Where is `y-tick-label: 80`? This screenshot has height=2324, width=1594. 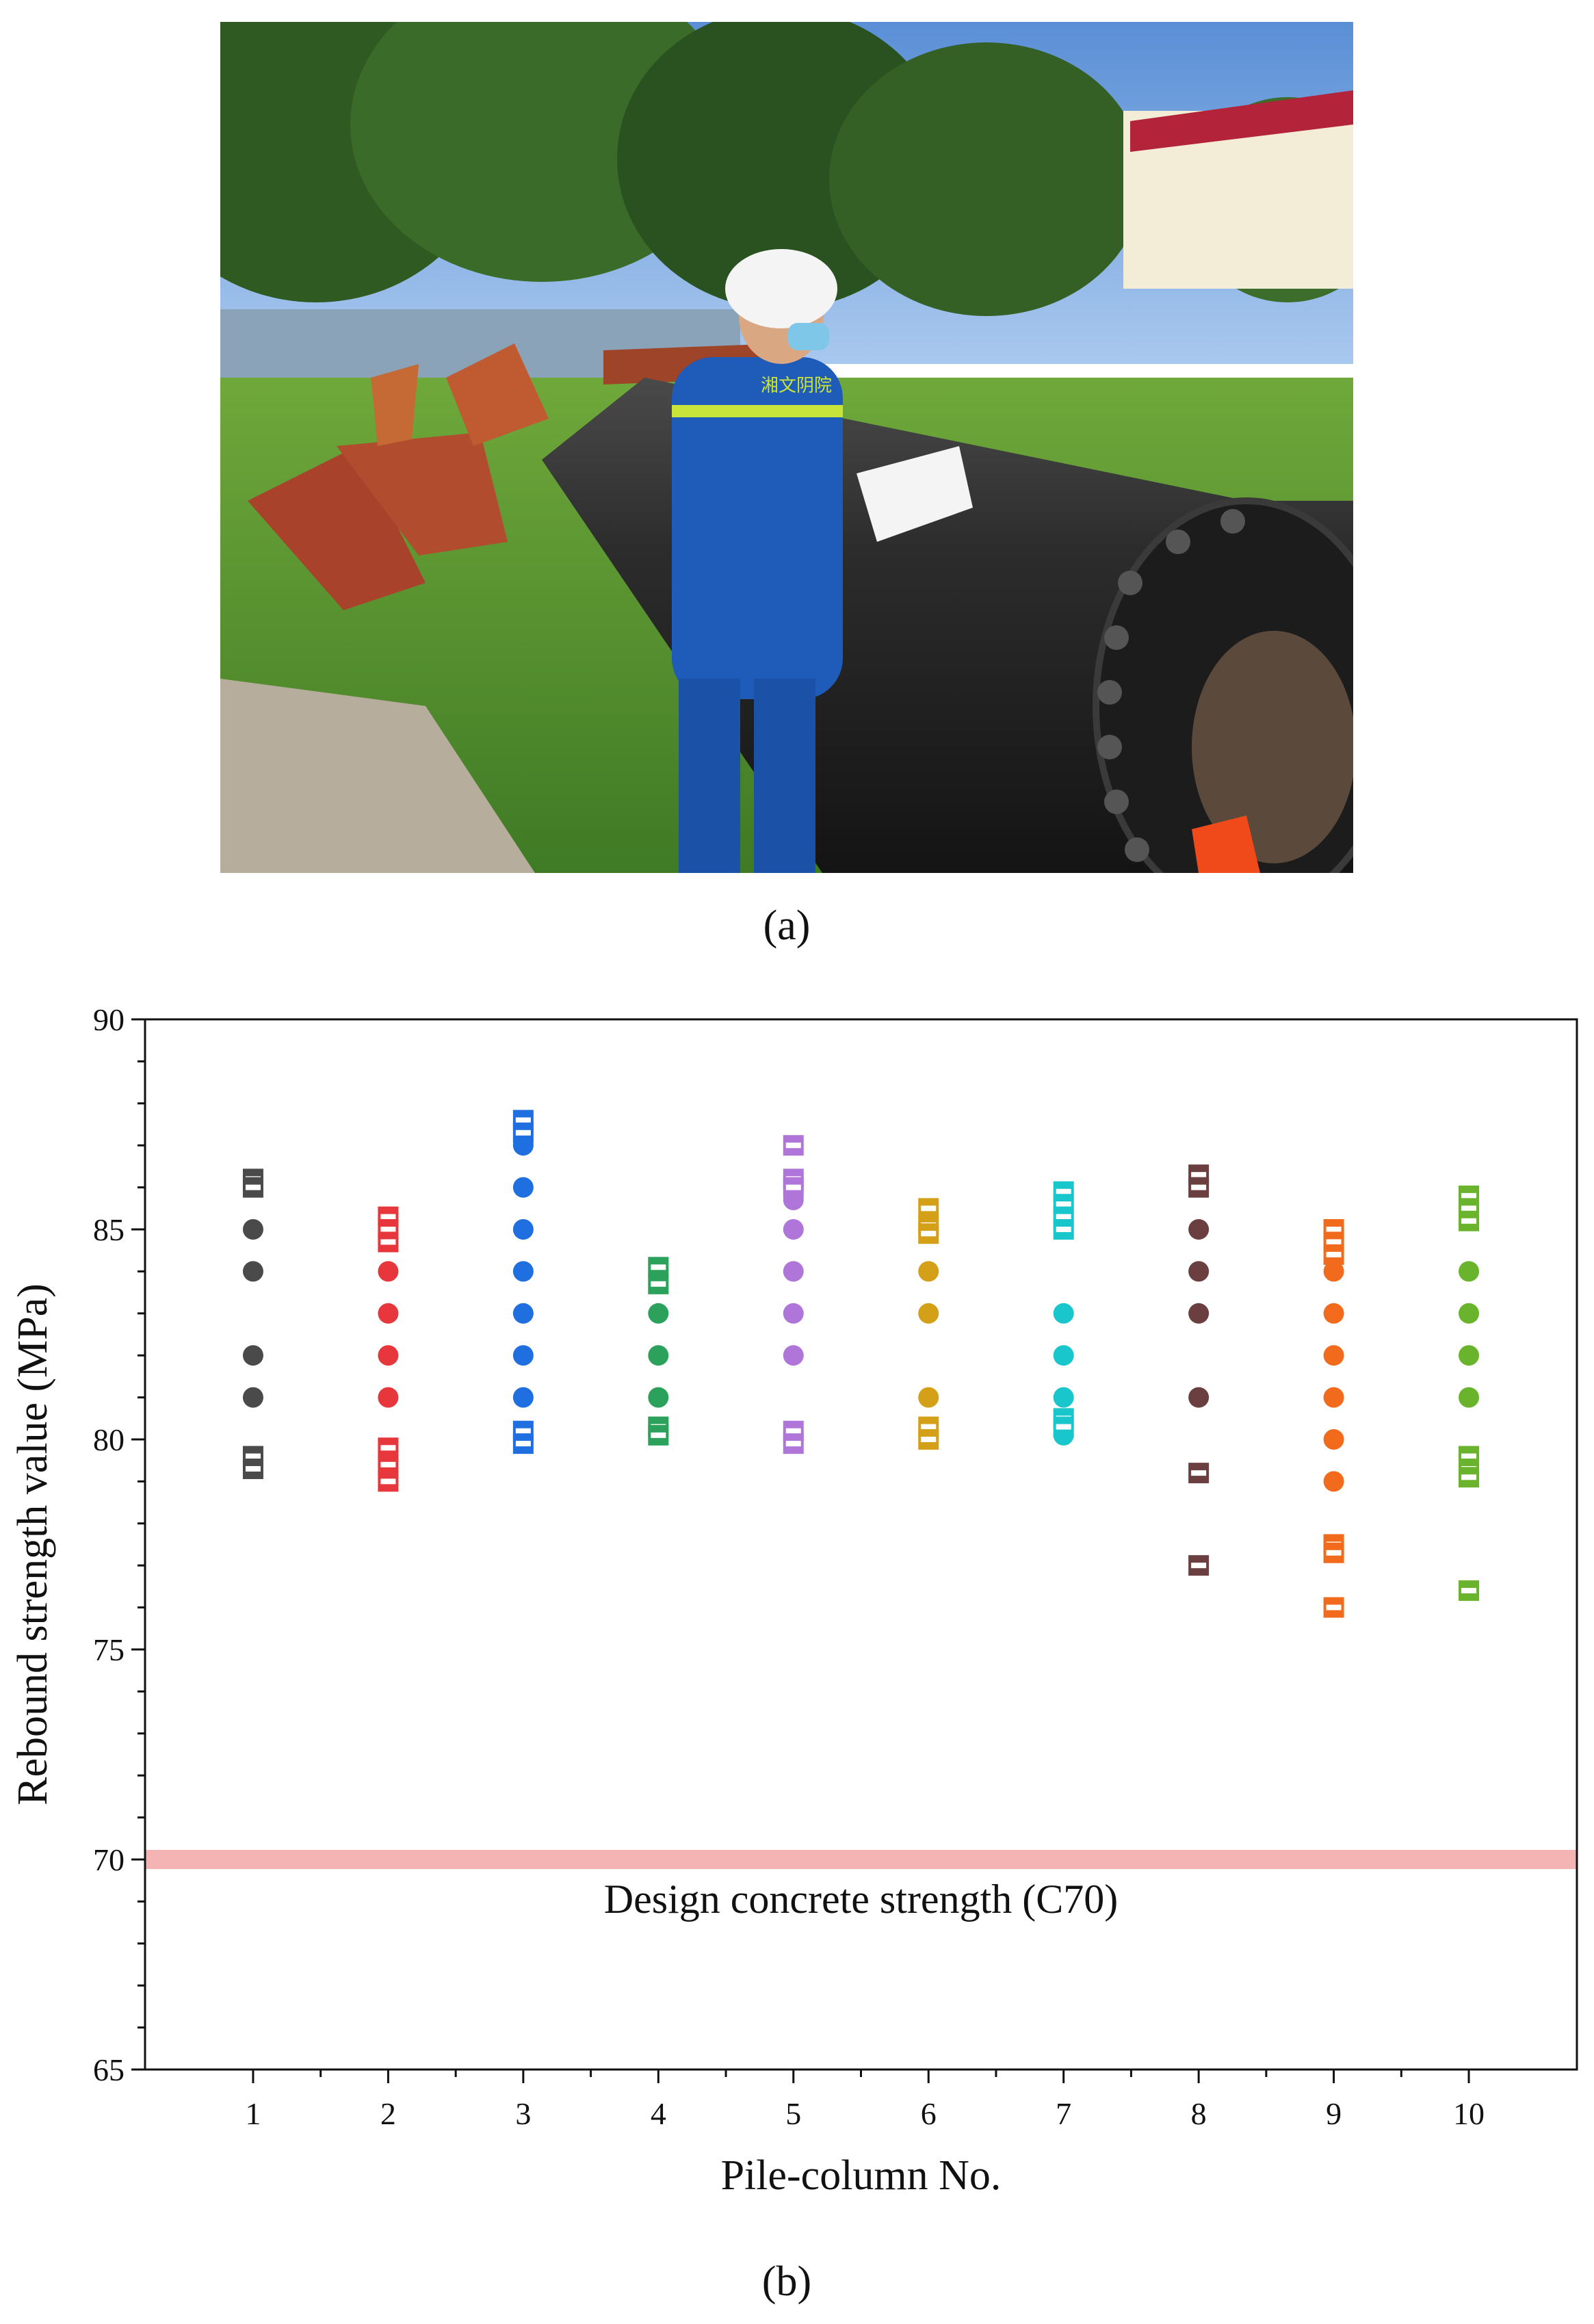
y-tick-label: 80 is located at coordinates (109, 1439).